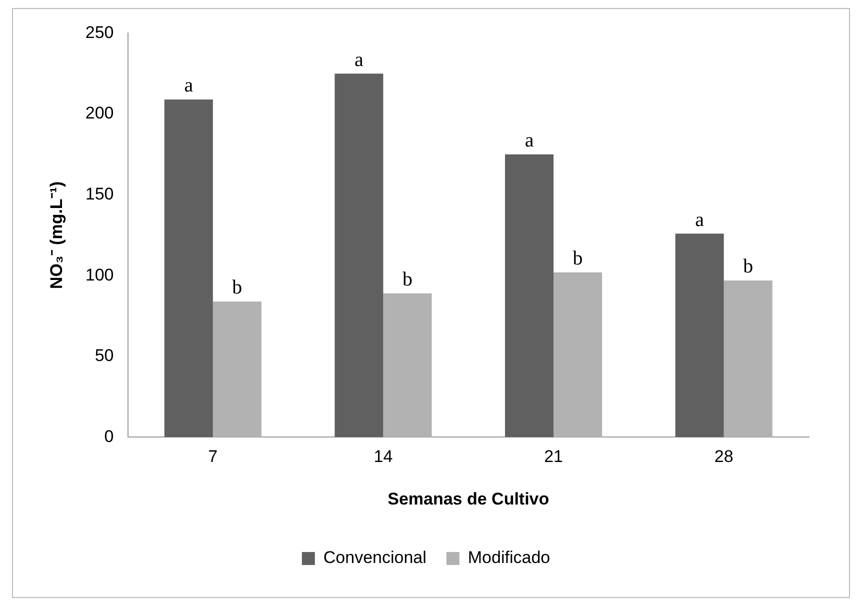  What do you see at coordinates (374, 558) in the screenshot?
I see `legend-label: Convencional` at bounding box center [374, 558].